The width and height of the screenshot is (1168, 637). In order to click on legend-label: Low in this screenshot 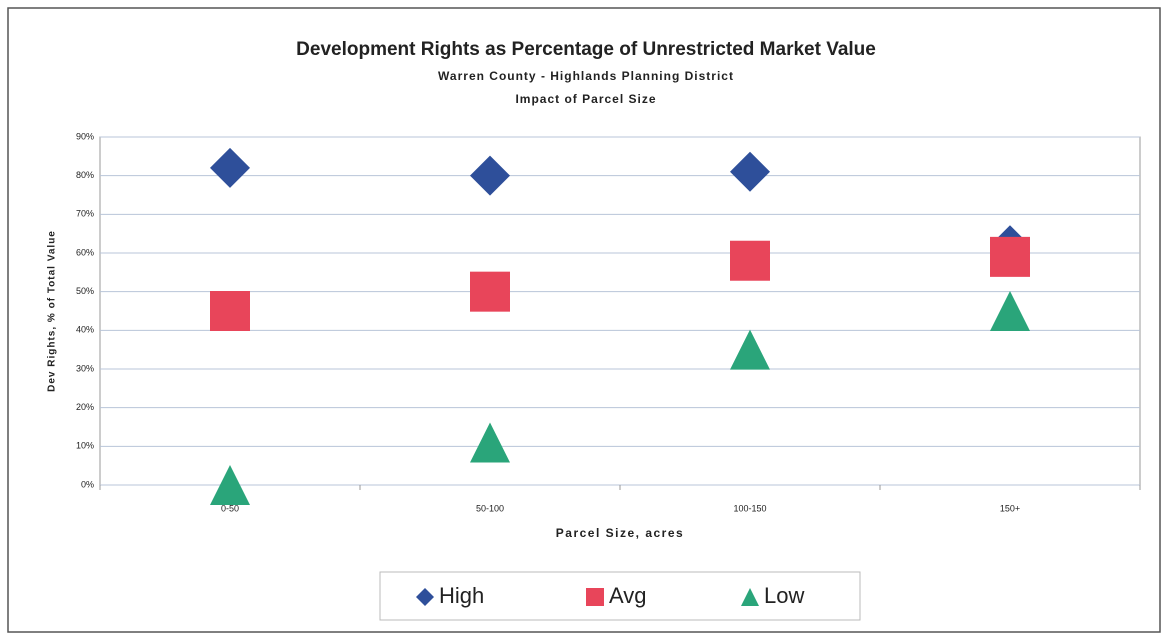, I will do `click(784, 595)`.